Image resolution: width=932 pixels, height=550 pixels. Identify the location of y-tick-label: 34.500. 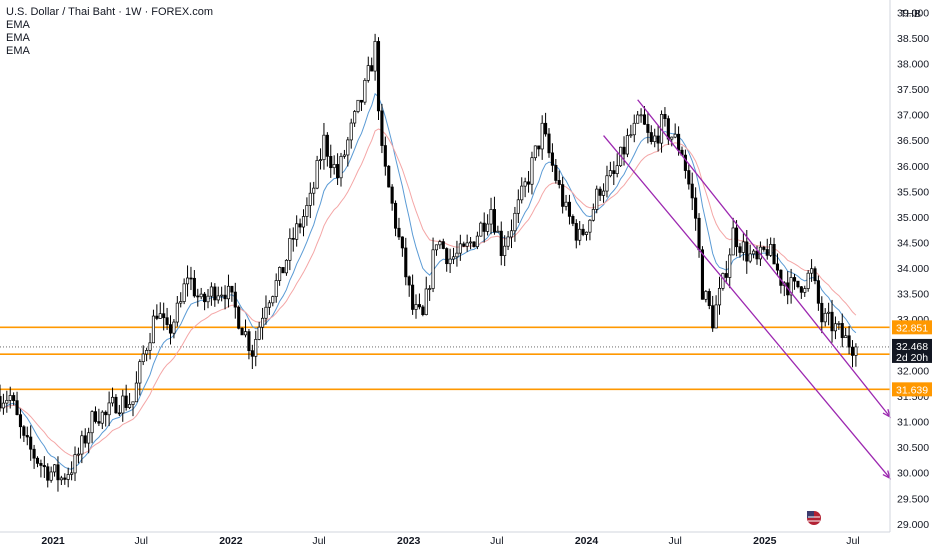
(913, 243).